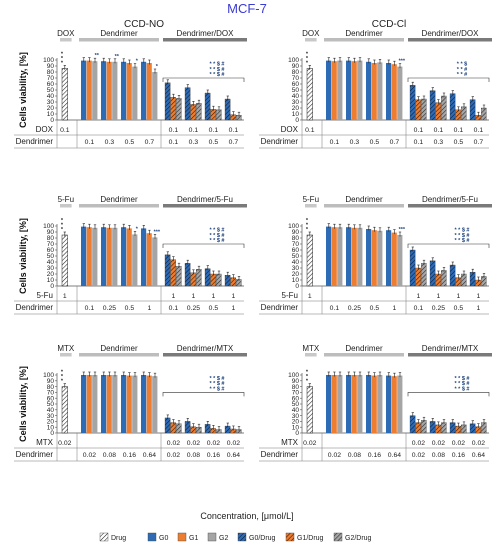 The height and width of the screenshot is (550, 495). What do you see at coordinates (462, 70) in the screenshot?
I see `significance-marker: * * #` at bounding box center [462, 70].